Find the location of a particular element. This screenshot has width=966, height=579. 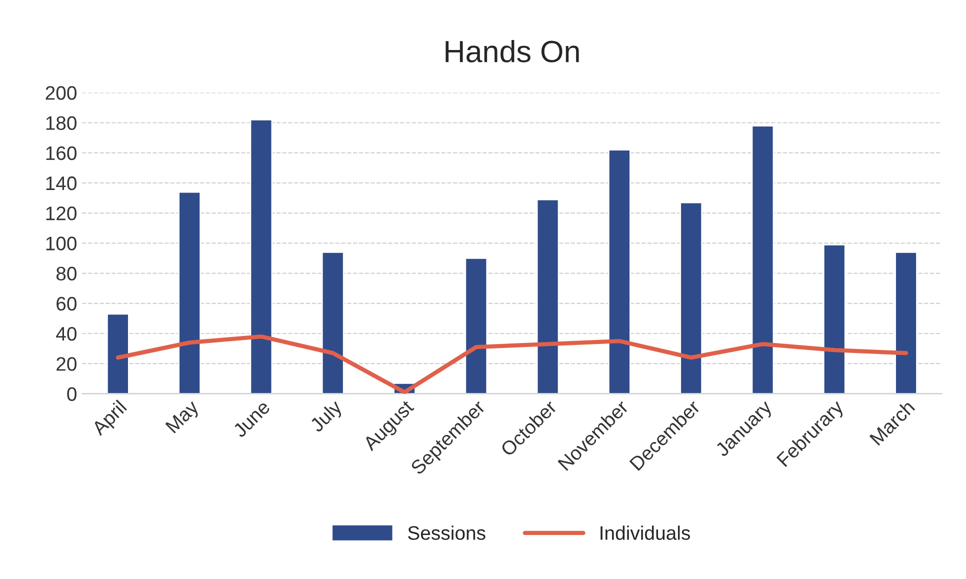

y-tick-label: 140 is located at coordinates (61, 183).